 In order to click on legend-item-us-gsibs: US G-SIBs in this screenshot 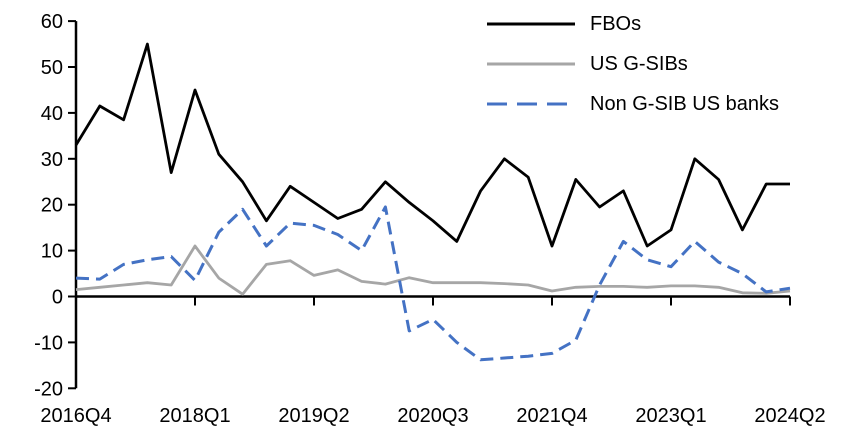, I will do `click(633, 64)`.